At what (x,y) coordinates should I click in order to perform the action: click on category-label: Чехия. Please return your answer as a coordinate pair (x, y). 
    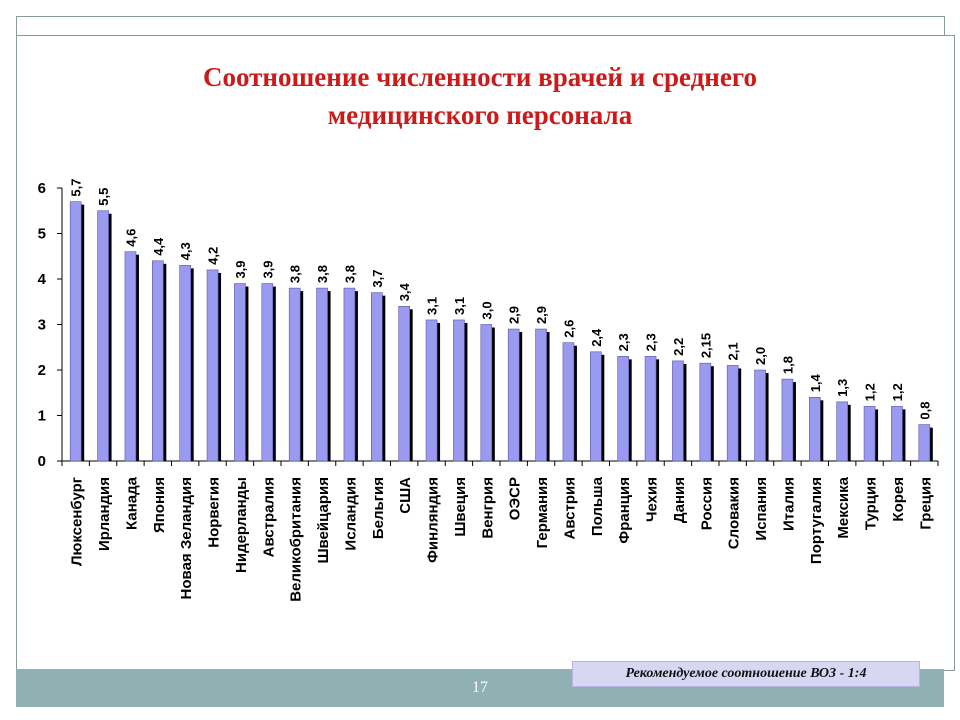
    Looking at the image, I should click on (652, 499).